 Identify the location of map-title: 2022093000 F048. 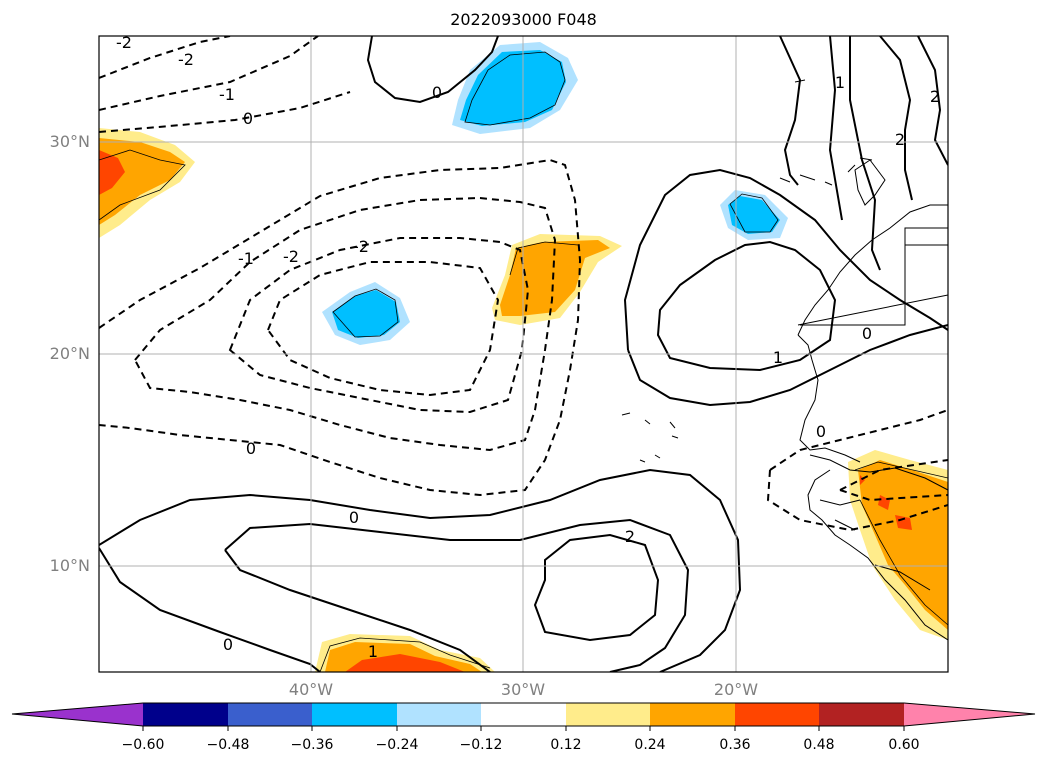
(523, 19).